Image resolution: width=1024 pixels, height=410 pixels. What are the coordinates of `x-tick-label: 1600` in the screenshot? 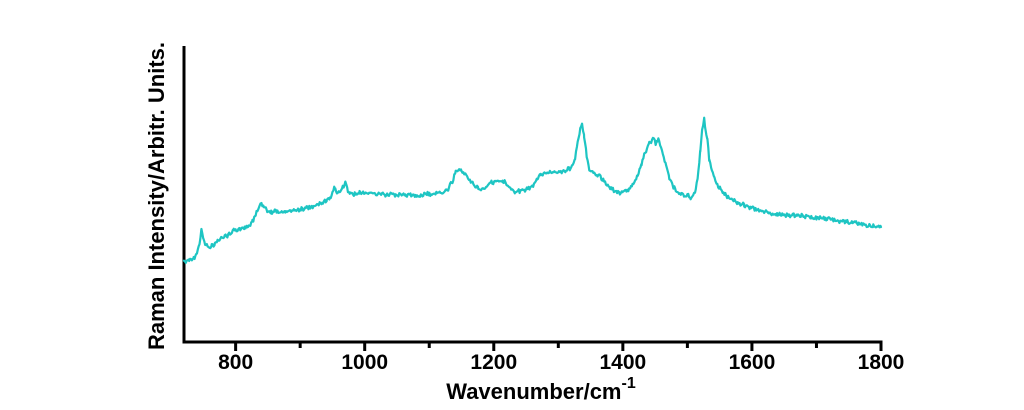 It's located at (752, 362).